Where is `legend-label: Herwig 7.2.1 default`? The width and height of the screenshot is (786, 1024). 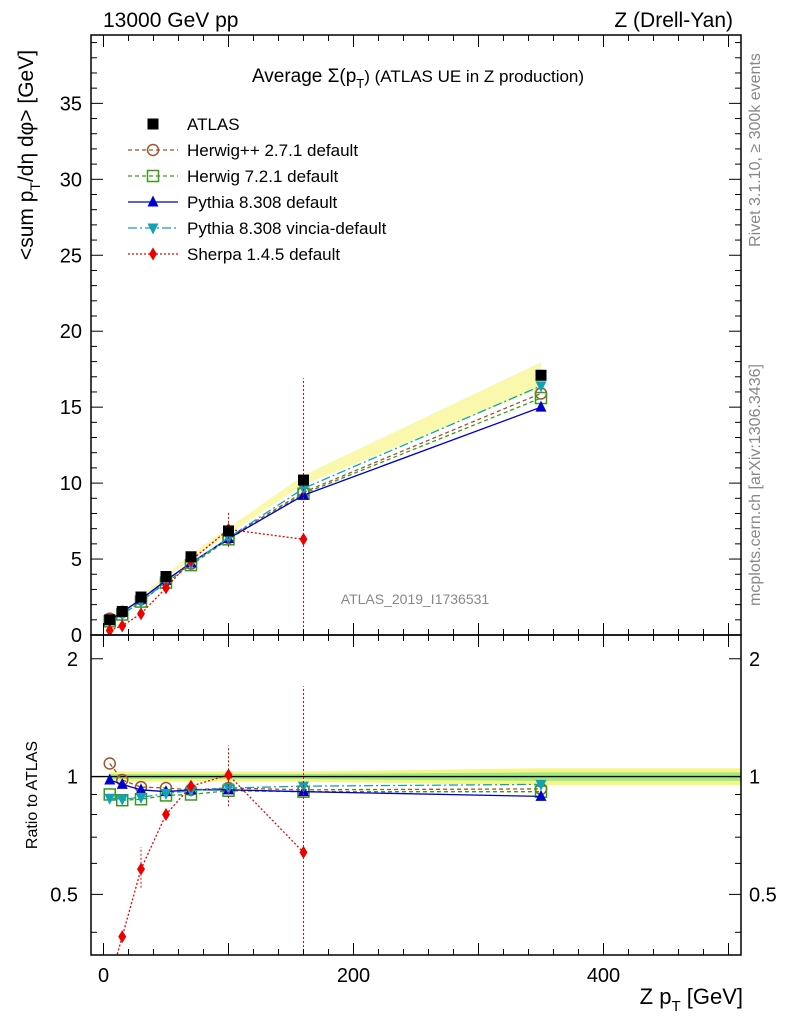 legend-label: Herwig 7.2.1 default is located at coordinates (262, 176).